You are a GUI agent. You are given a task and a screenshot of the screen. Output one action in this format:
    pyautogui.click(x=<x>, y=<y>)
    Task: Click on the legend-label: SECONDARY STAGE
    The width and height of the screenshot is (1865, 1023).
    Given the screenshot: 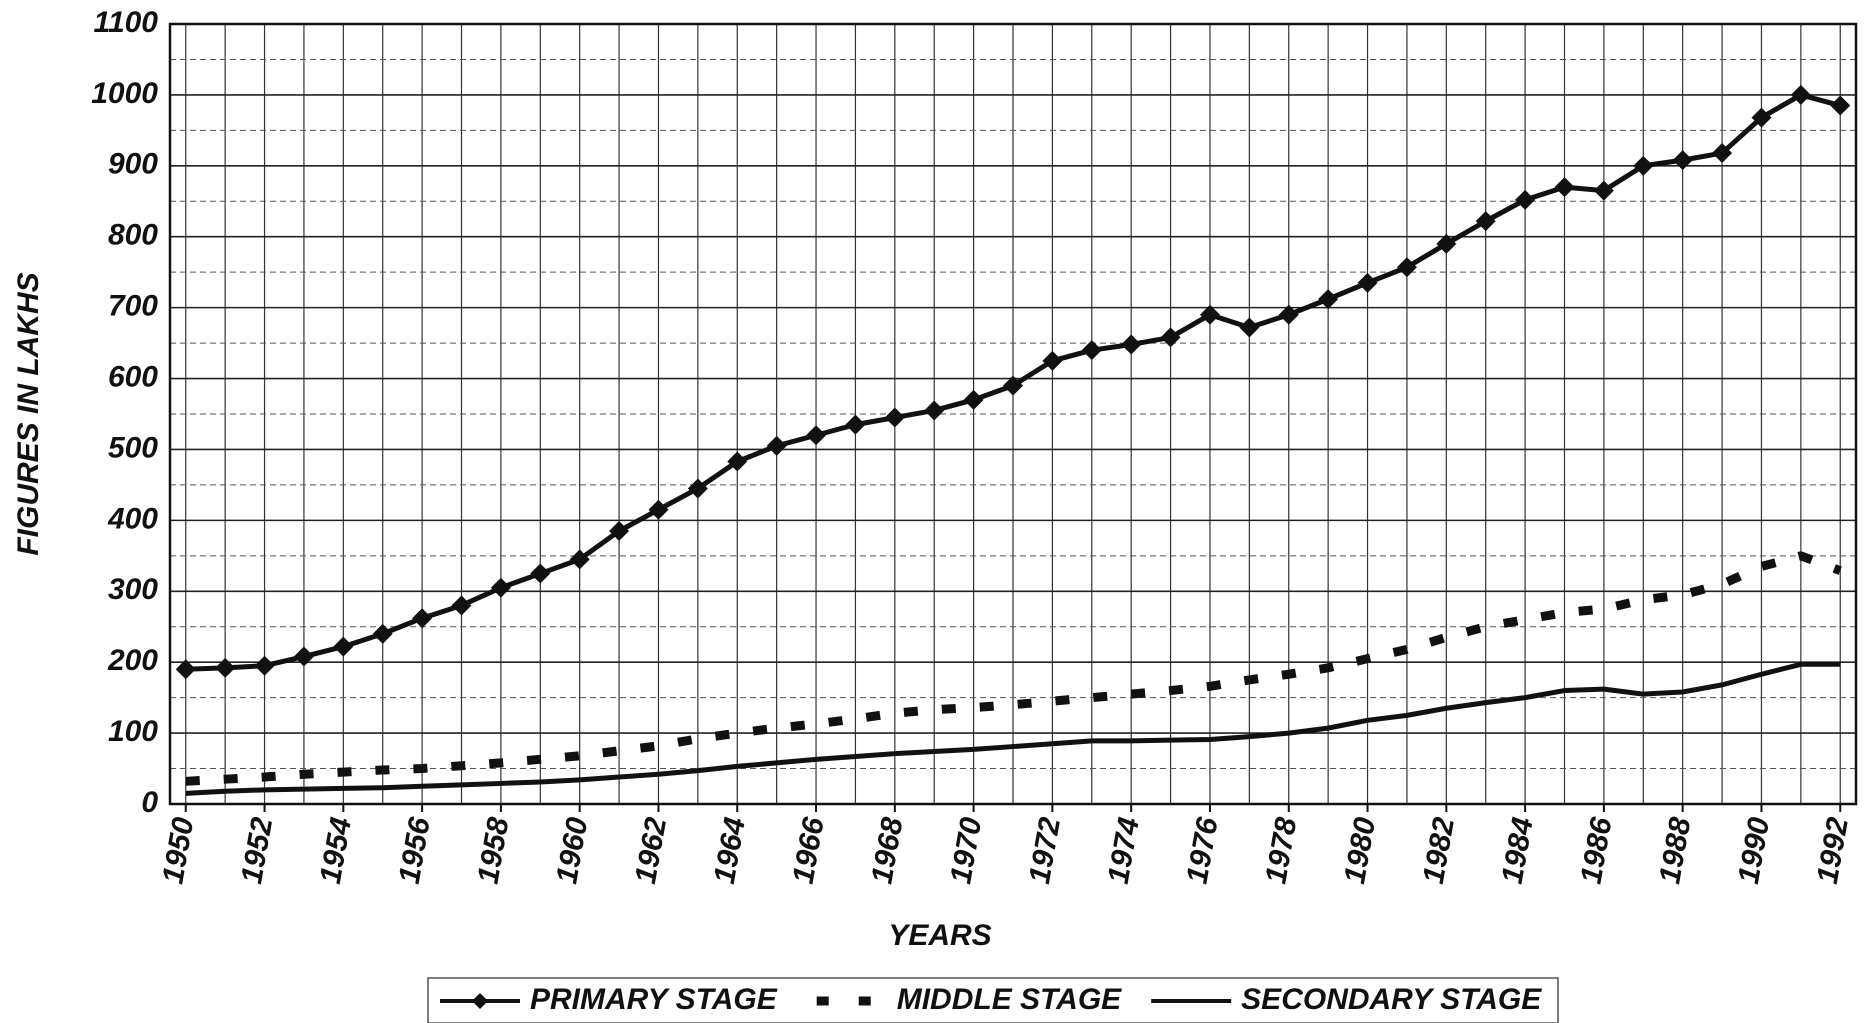 What is the action you would take?
    pyautogui.click(x=1391, y=999)
    